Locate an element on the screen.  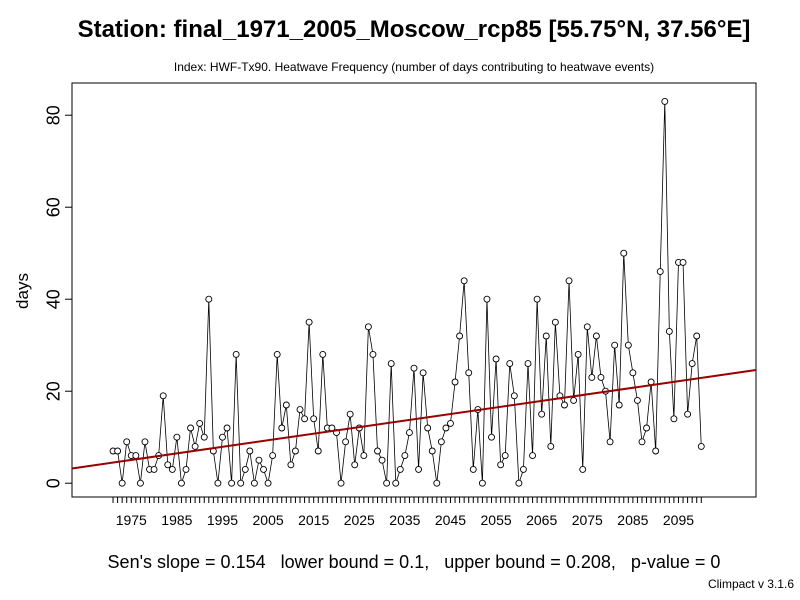
y-tick-label: 40 is located at coordinates (53, 299).